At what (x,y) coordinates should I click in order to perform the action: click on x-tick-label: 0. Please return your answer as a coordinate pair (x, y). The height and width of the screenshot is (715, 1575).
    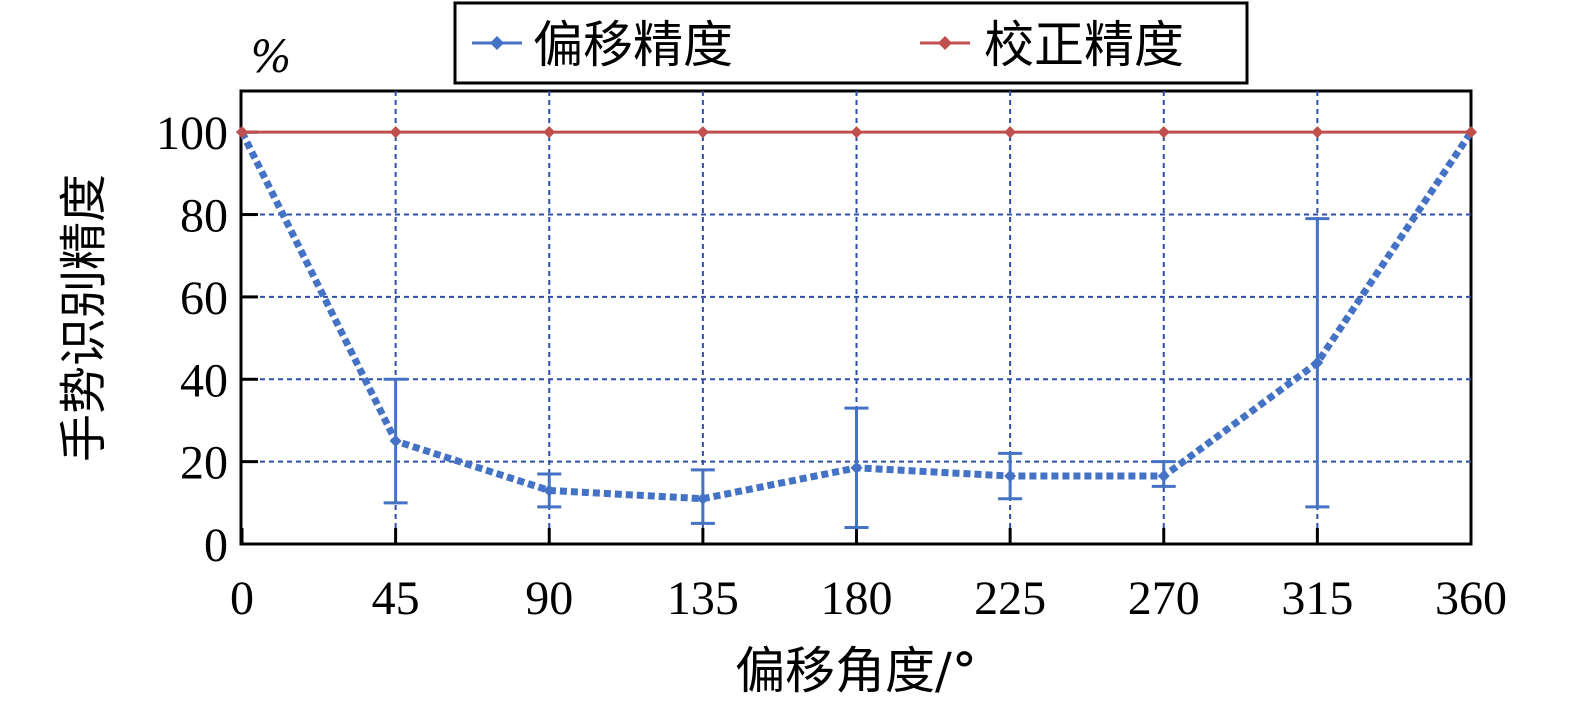
    Looking at the image, I should click on (242, 598).